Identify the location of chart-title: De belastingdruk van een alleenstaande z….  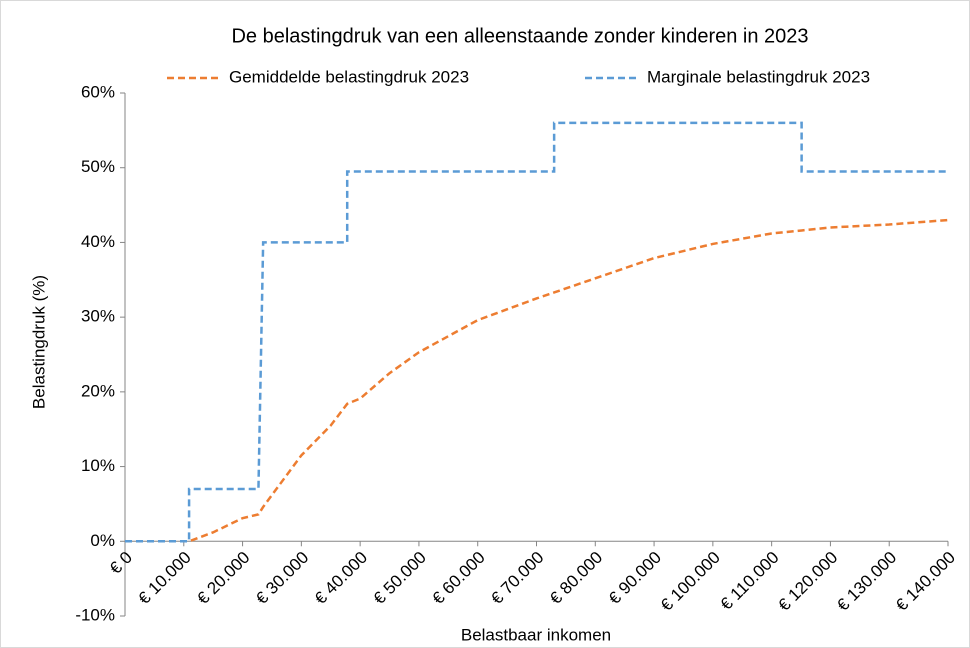
(519, 36).